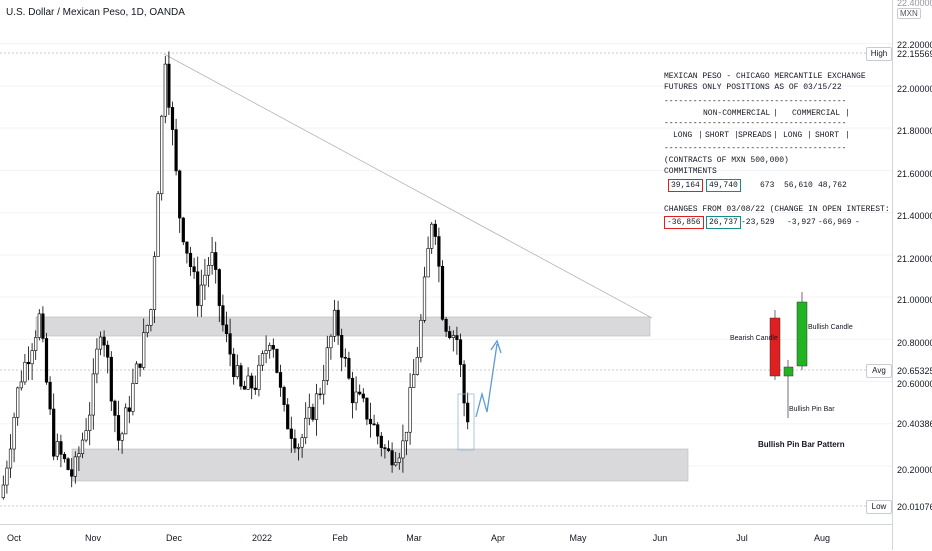  I want to click on cot-sep-1: |, so click(775, 113).